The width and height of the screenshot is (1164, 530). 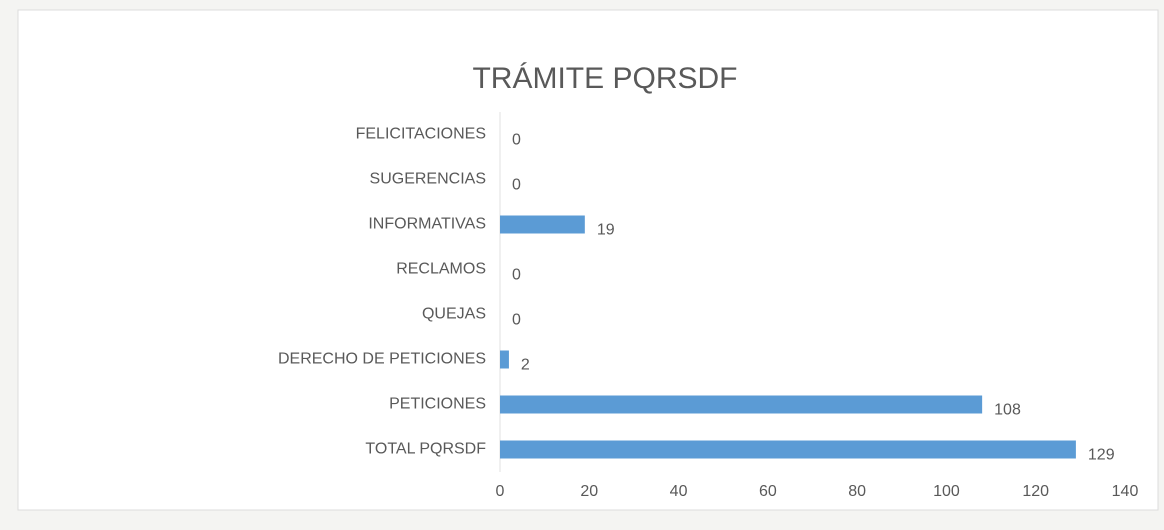 I want to click on data-label: 2, so click(x=525, y=365).